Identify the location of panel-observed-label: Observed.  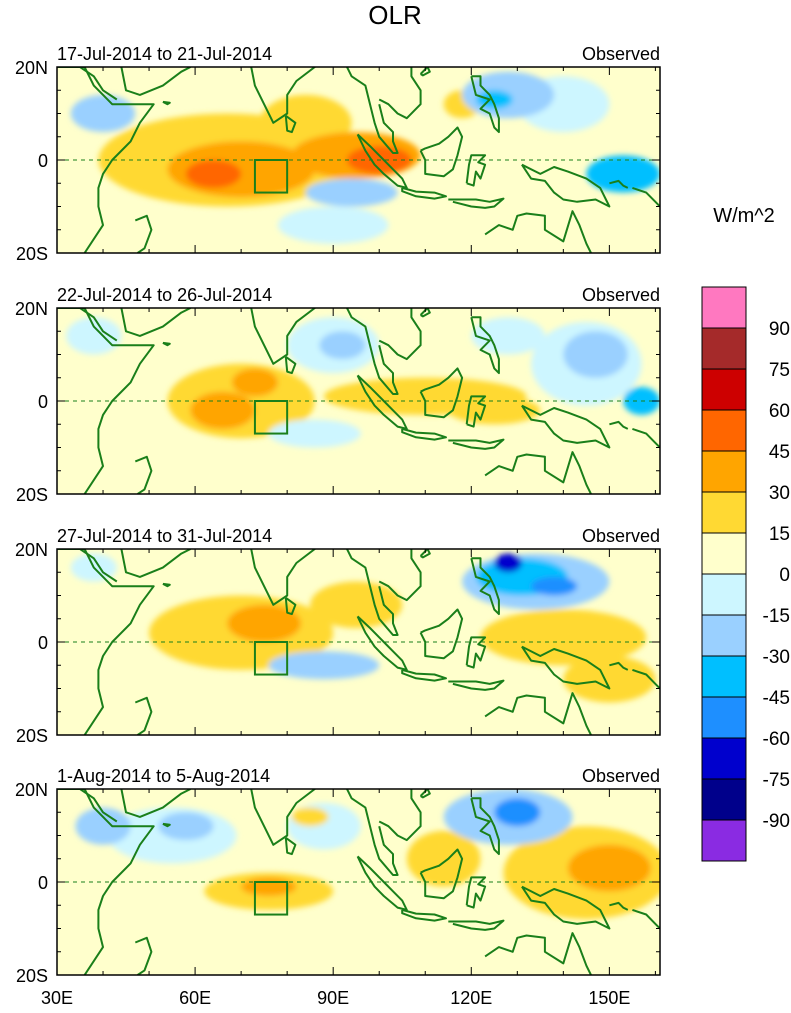
(621, 536).